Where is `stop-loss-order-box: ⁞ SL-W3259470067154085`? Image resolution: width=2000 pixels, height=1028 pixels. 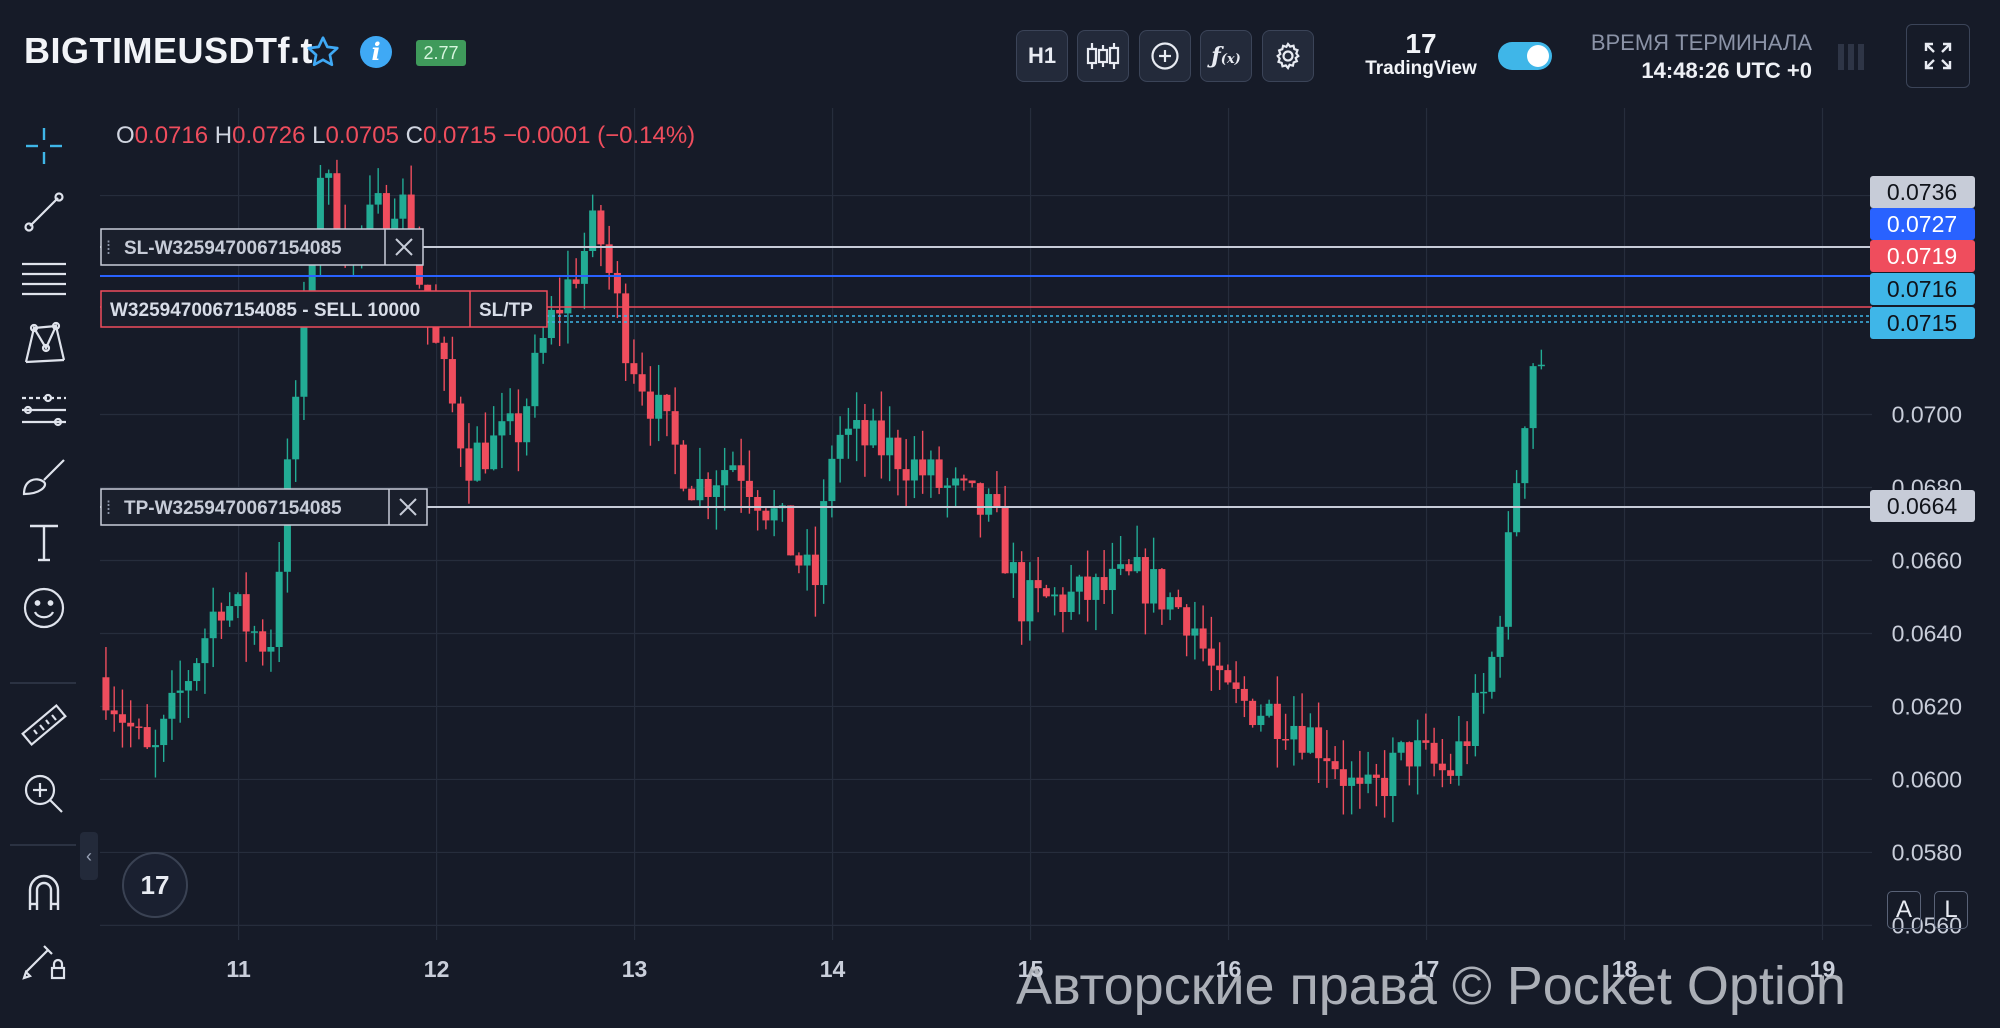
stop-loss-order-box: ⁞ SL-W3259470067154085 is located at coordinates (262, 247).